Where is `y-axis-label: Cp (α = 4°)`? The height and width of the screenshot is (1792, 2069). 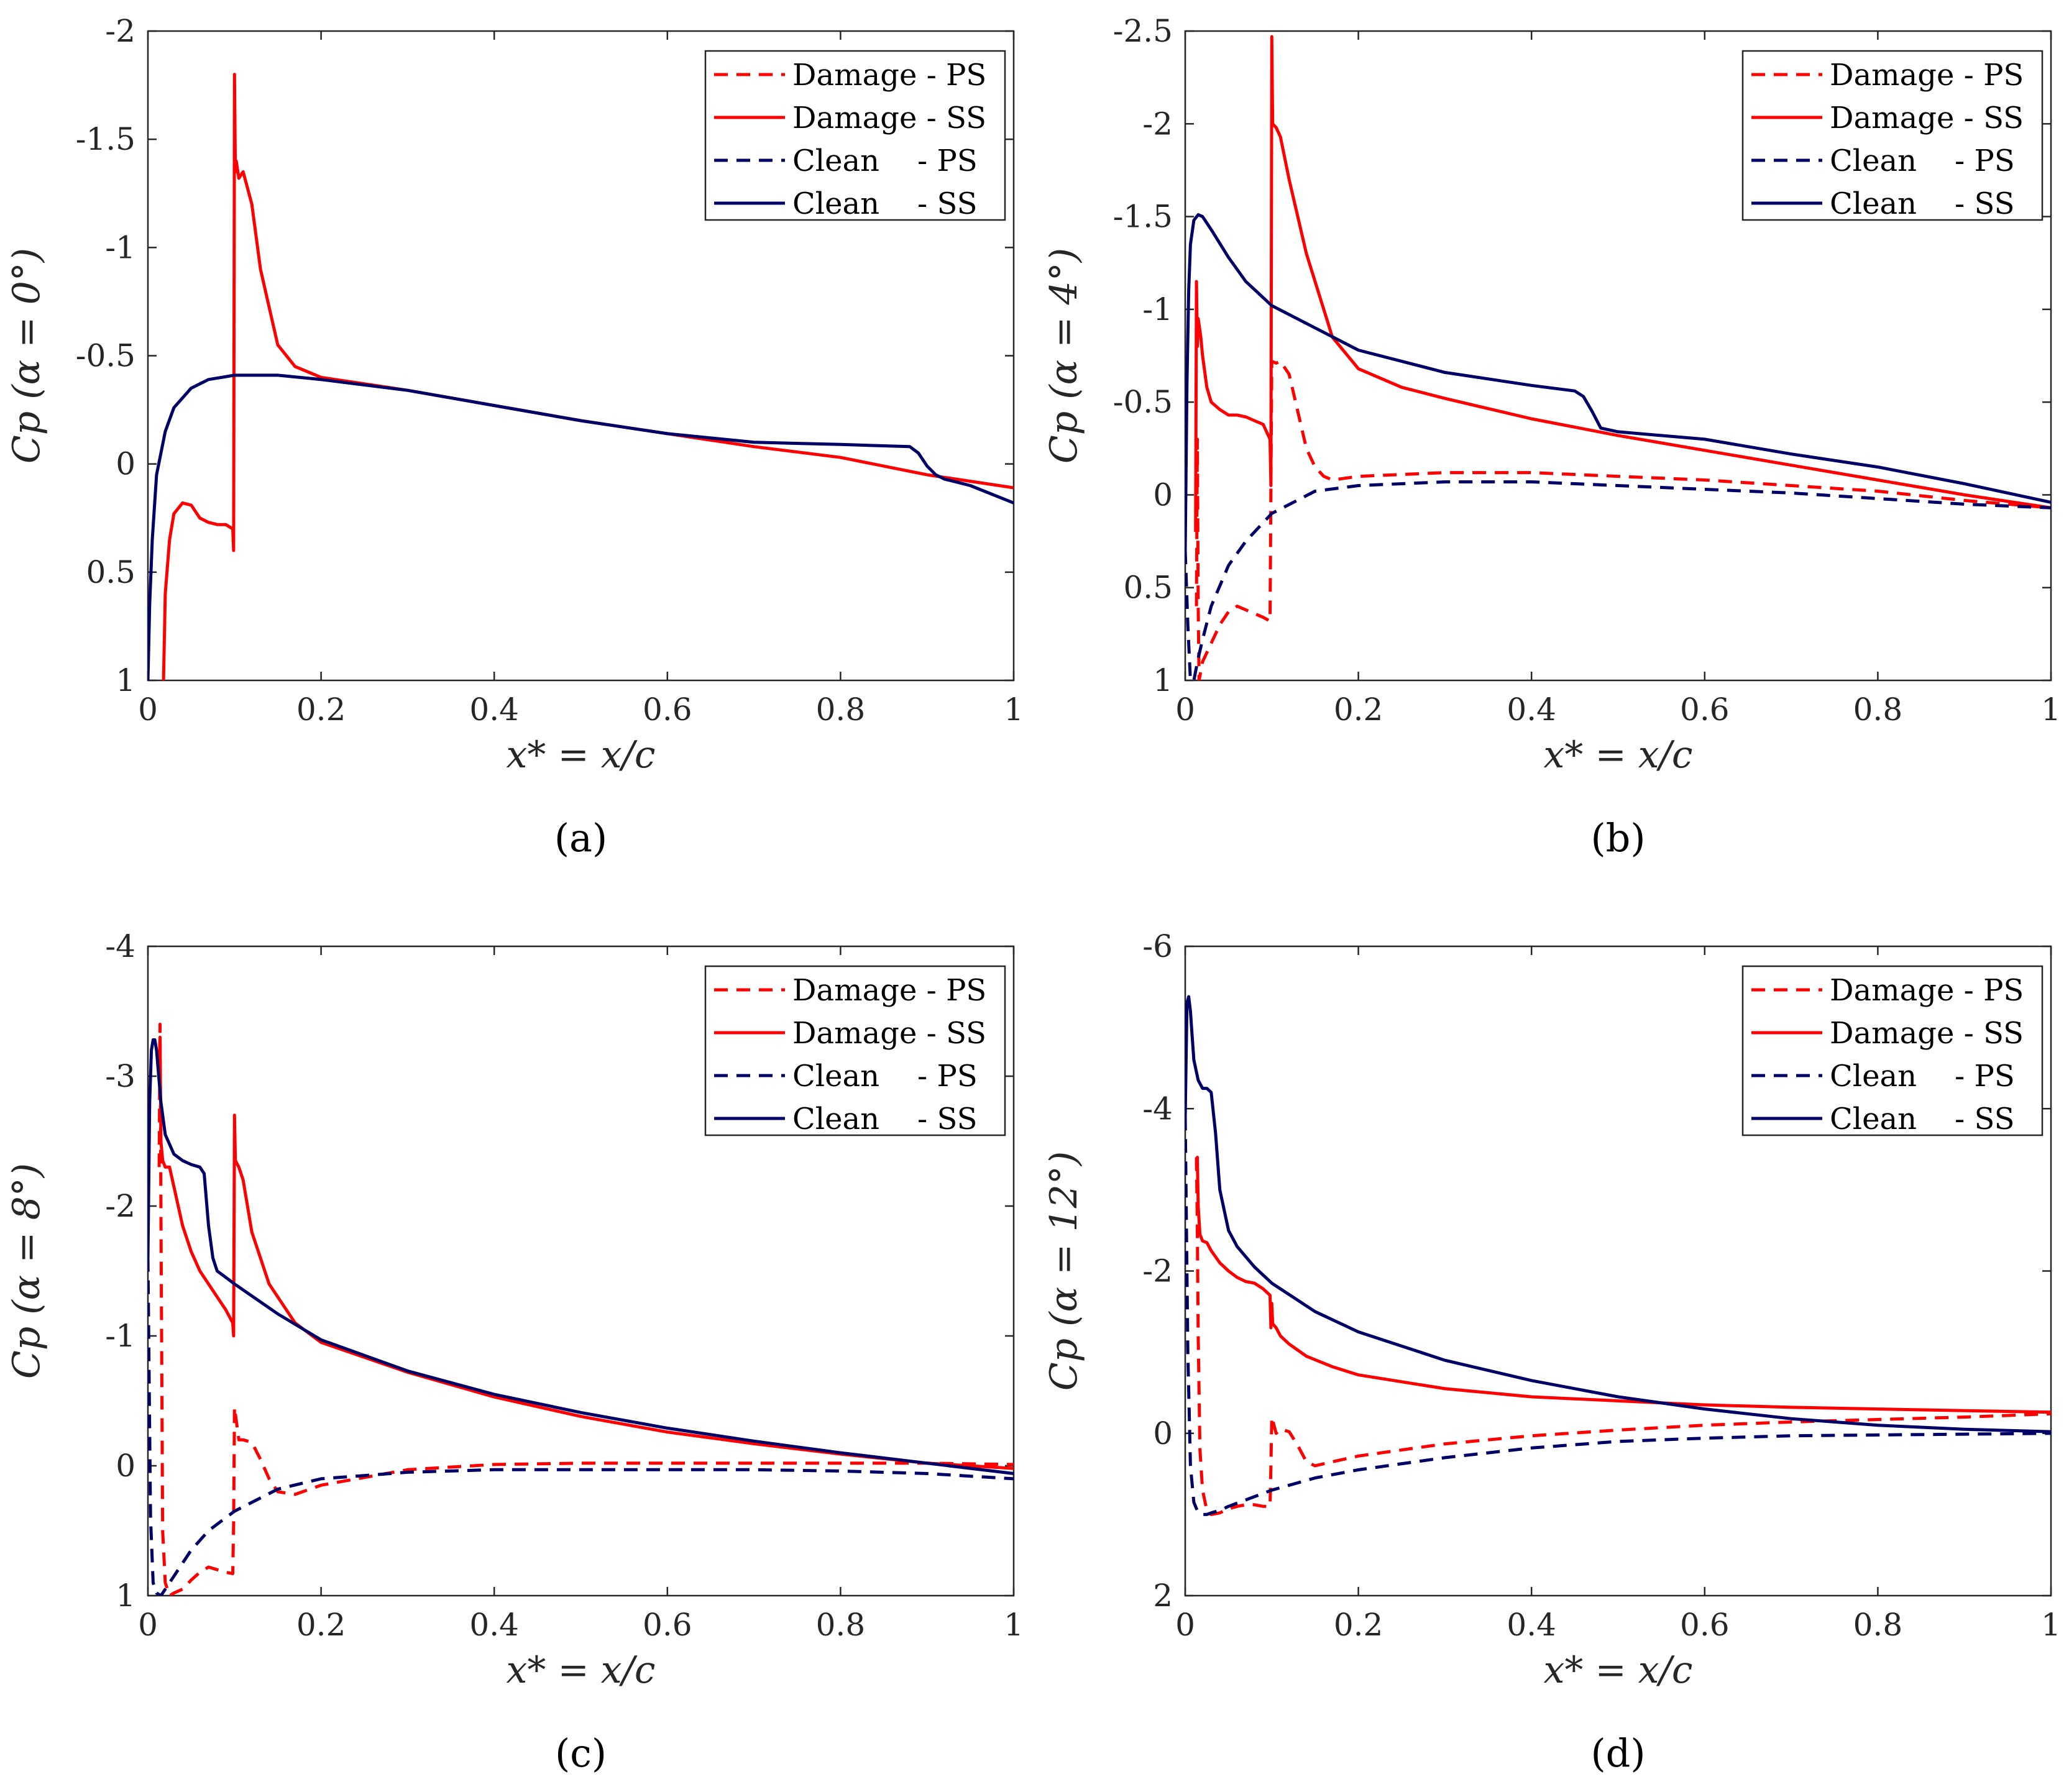 y-axis-label: Cp (α = 4°) is located at coordinates (1064, 356).